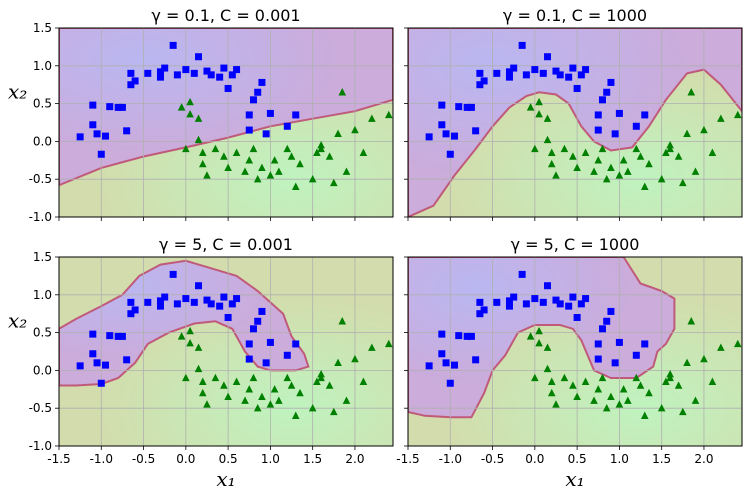 The height and width of the screenshot is (496, 748). Describe the element at coordinates (42, 257) in the screenshot. I see `y-tick-label: 1.5` at that location.